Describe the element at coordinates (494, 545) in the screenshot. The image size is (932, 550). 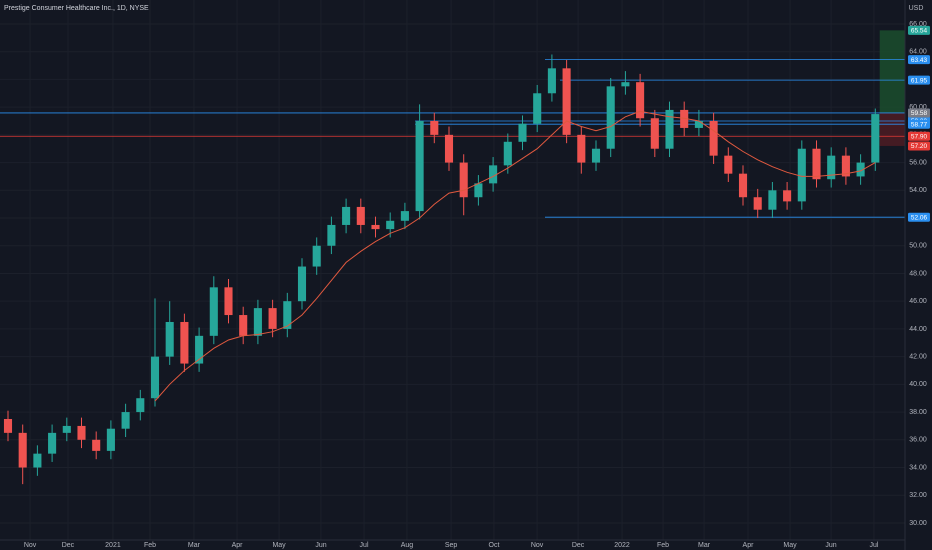
I see `x-tick-label: Oct` at that location.